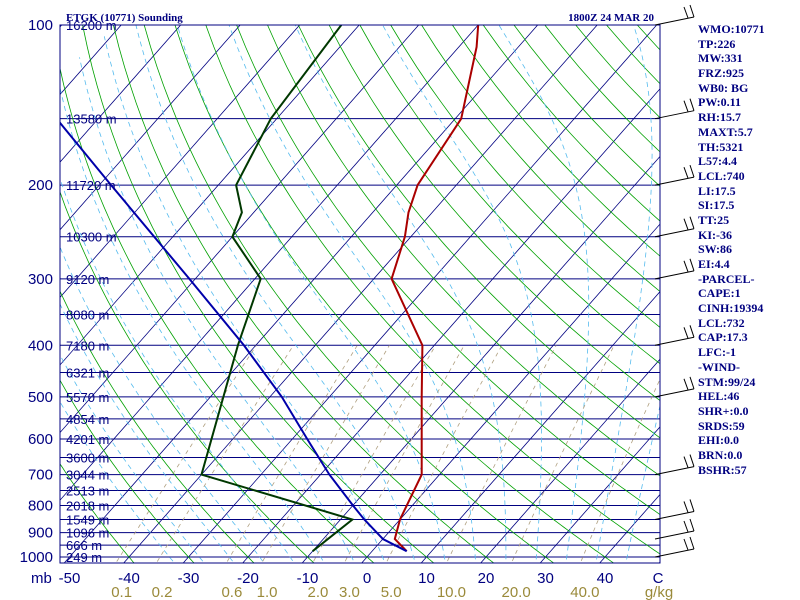 The width and height of the screenshot is (800, 600). I want to click on index-item: MW:331, so click(720, 58).